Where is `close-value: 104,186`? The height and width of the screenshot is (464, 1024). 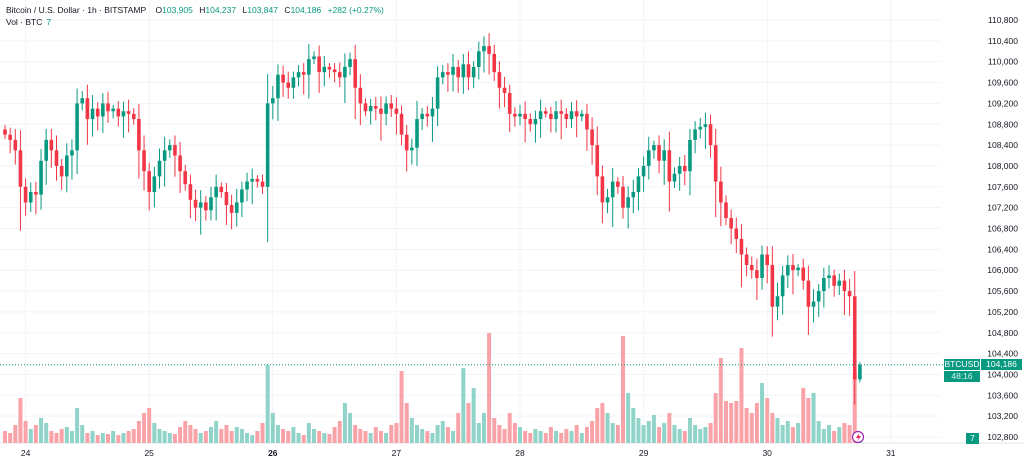
close-value: 104,186 is located at coordinates (306, 10).